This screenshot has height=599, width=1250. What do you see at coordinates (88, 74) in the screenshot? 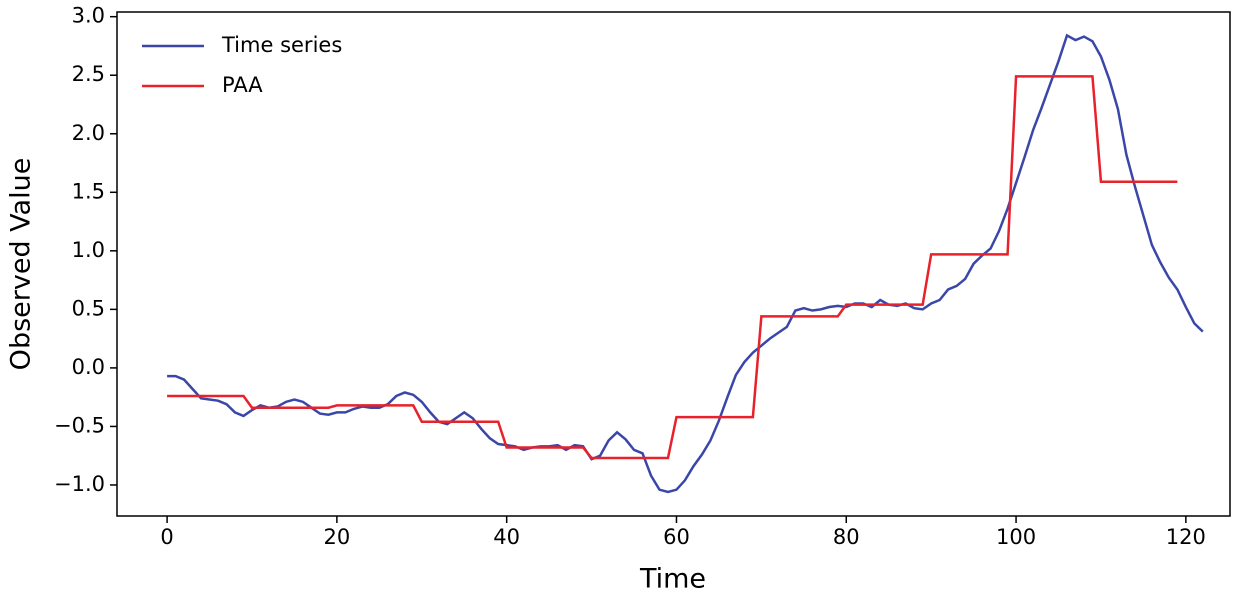
I see `y-tick-label: 2.5` at bounding box center [88, 74].